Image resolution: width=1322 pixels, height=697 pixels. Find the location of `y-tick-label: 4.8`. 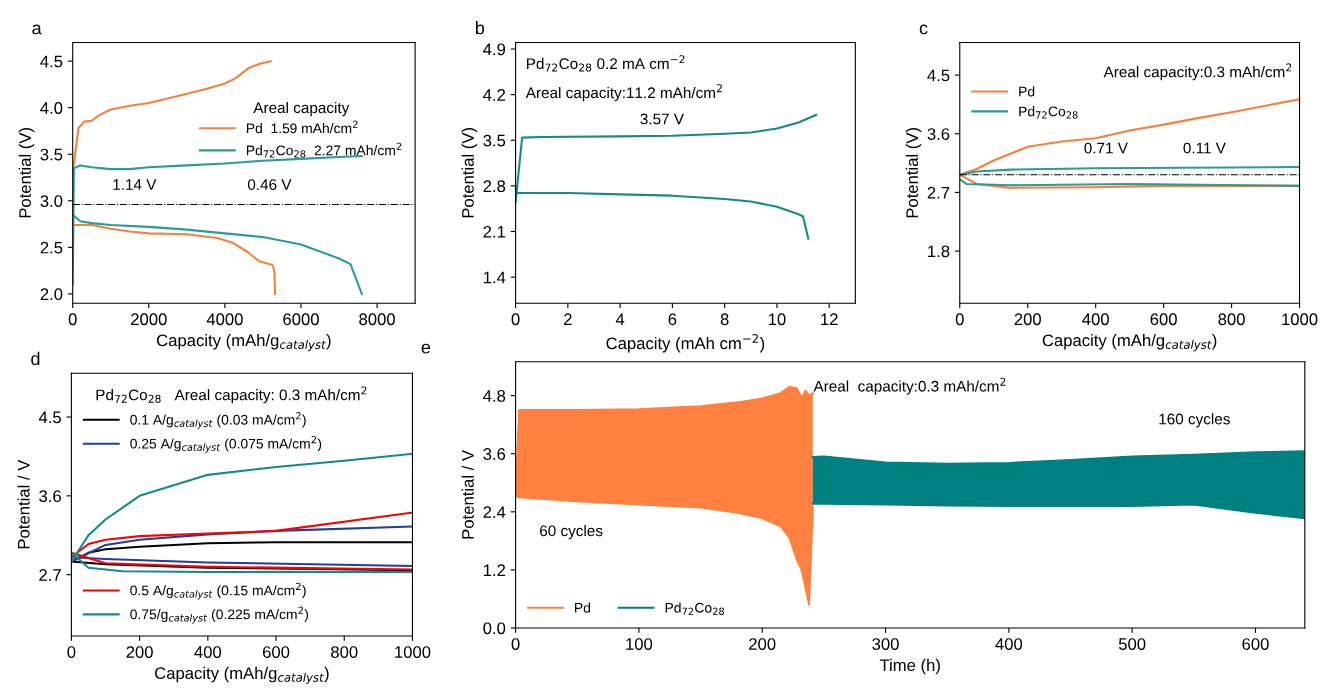

y-tick-label: 4.8 is located at coordinates (494, 396).